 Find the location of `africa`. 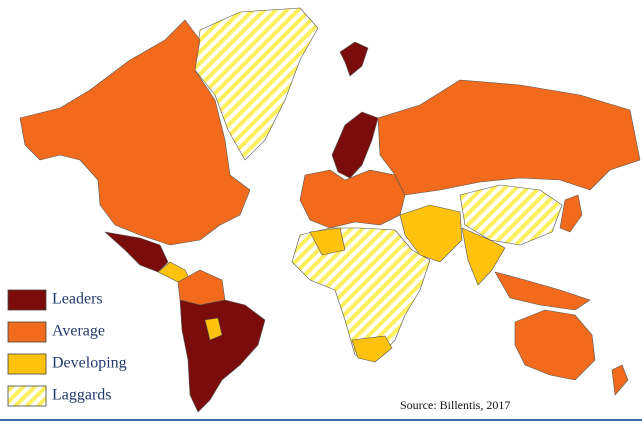

africa is located at coordinates (361, 295).